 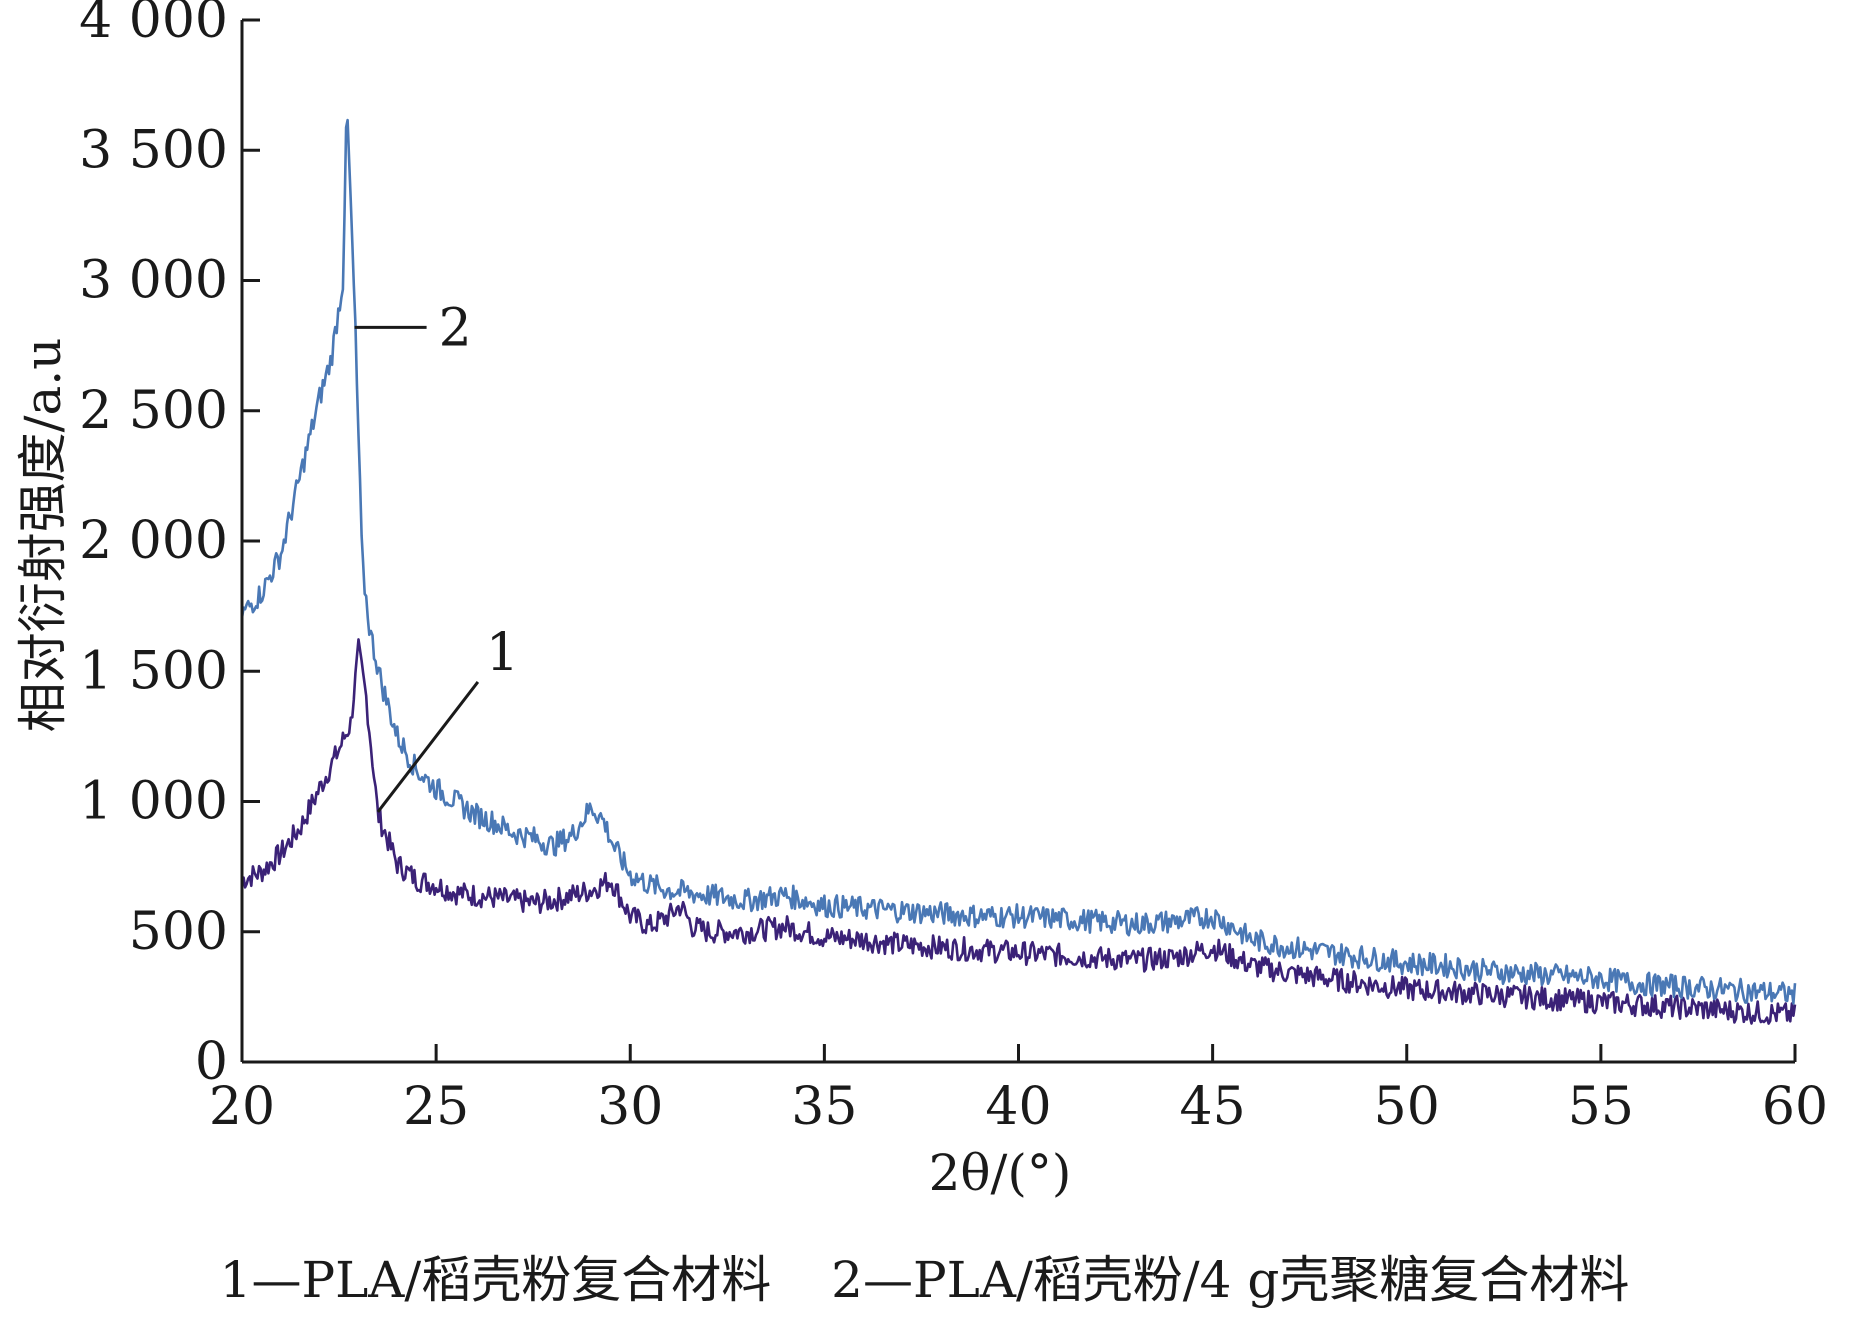 What do you see at coordinates (1000, 1173) in the screenshot?
I see `x-axis-title: 2θ/(°)` at bounding box center [1000, 1173].